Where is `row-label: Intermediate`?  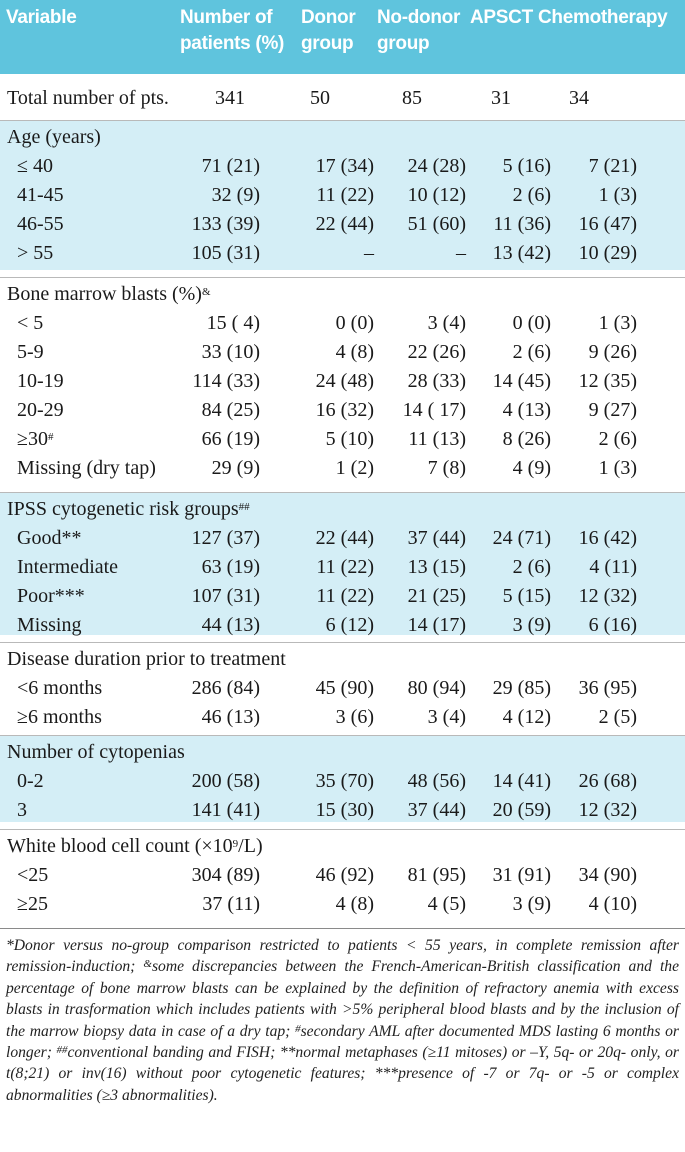
row-label: Intermediate is located at coordinates (67, 567).